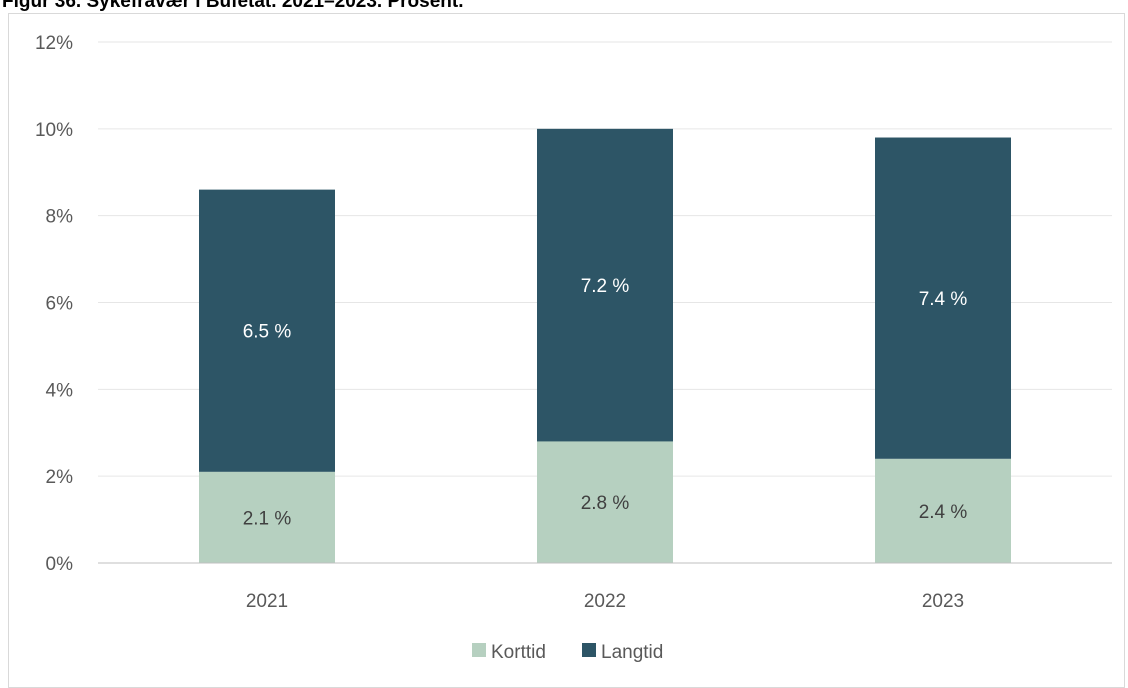 The height and width of the screenshot is (688, 1128). Describe the element at coordinates (60, 477) in the screenshot. I see `y-tick-label: 2%` at that location.